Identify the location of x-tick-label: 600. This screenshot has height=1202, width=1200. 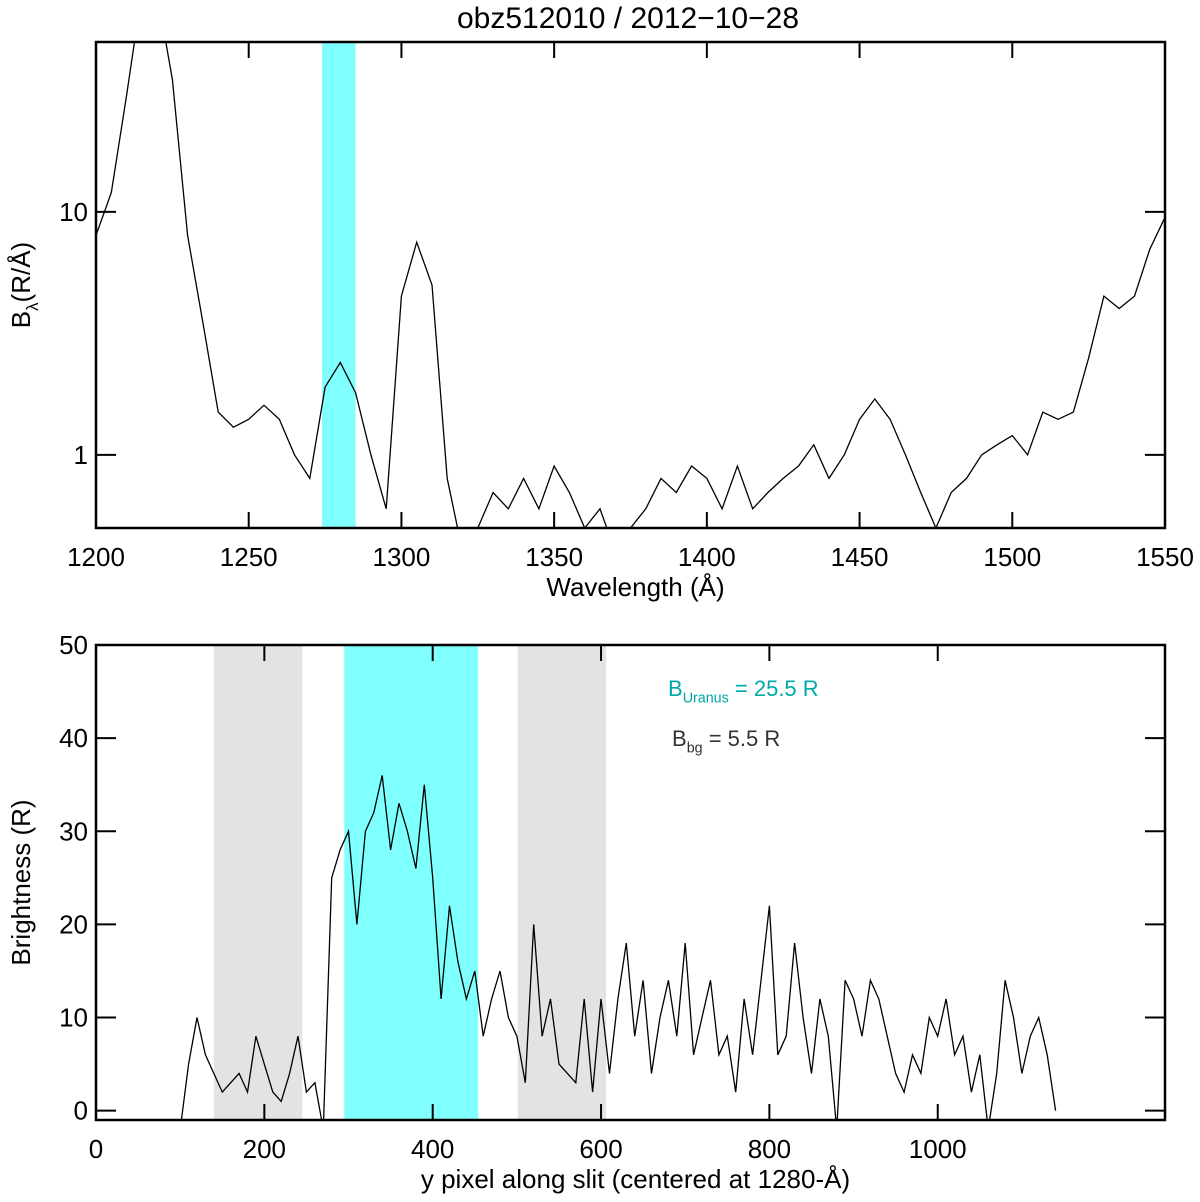
(600, 1149).